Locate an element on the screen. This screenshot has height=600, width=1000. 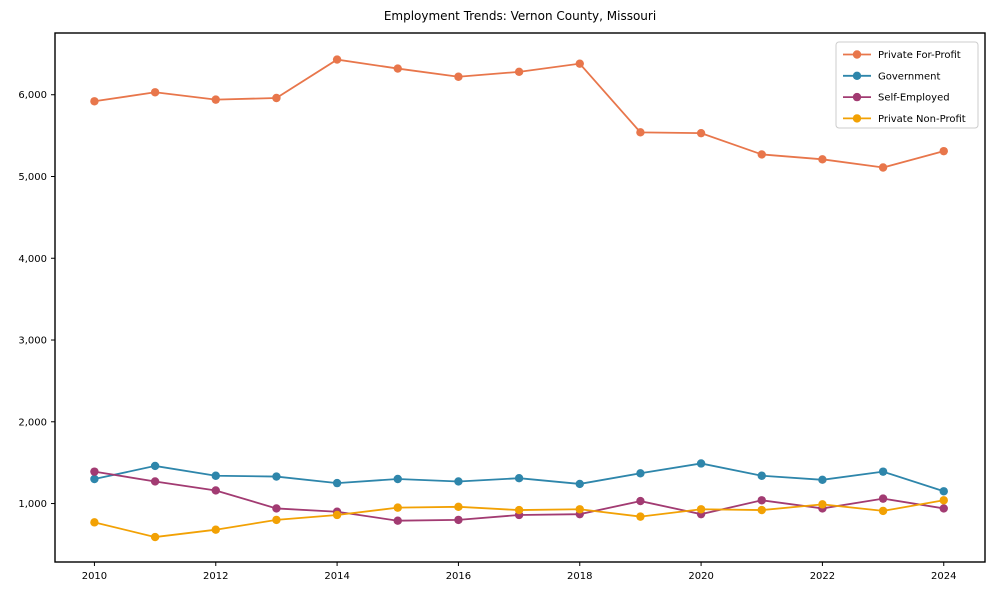
y-tick-label: 4,000 is located at coordinates (32, 259).